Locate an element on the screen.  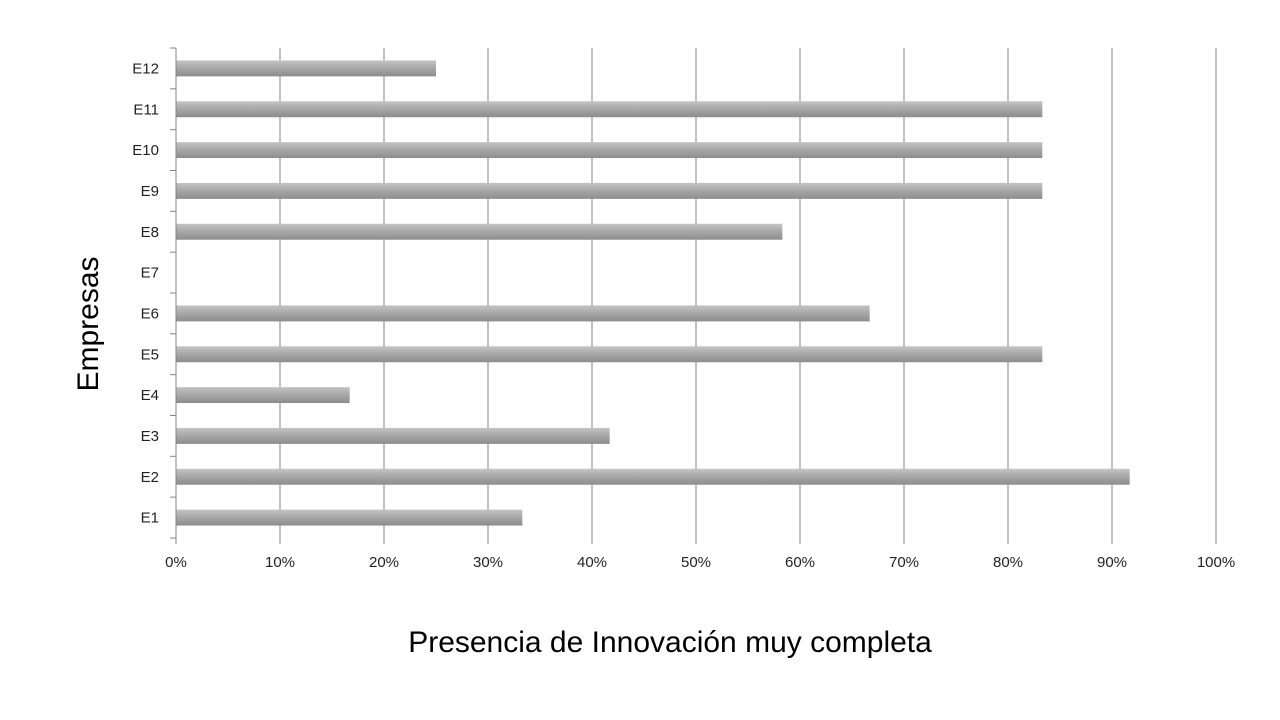
bar-e2 is located at coordinates (653, 476).